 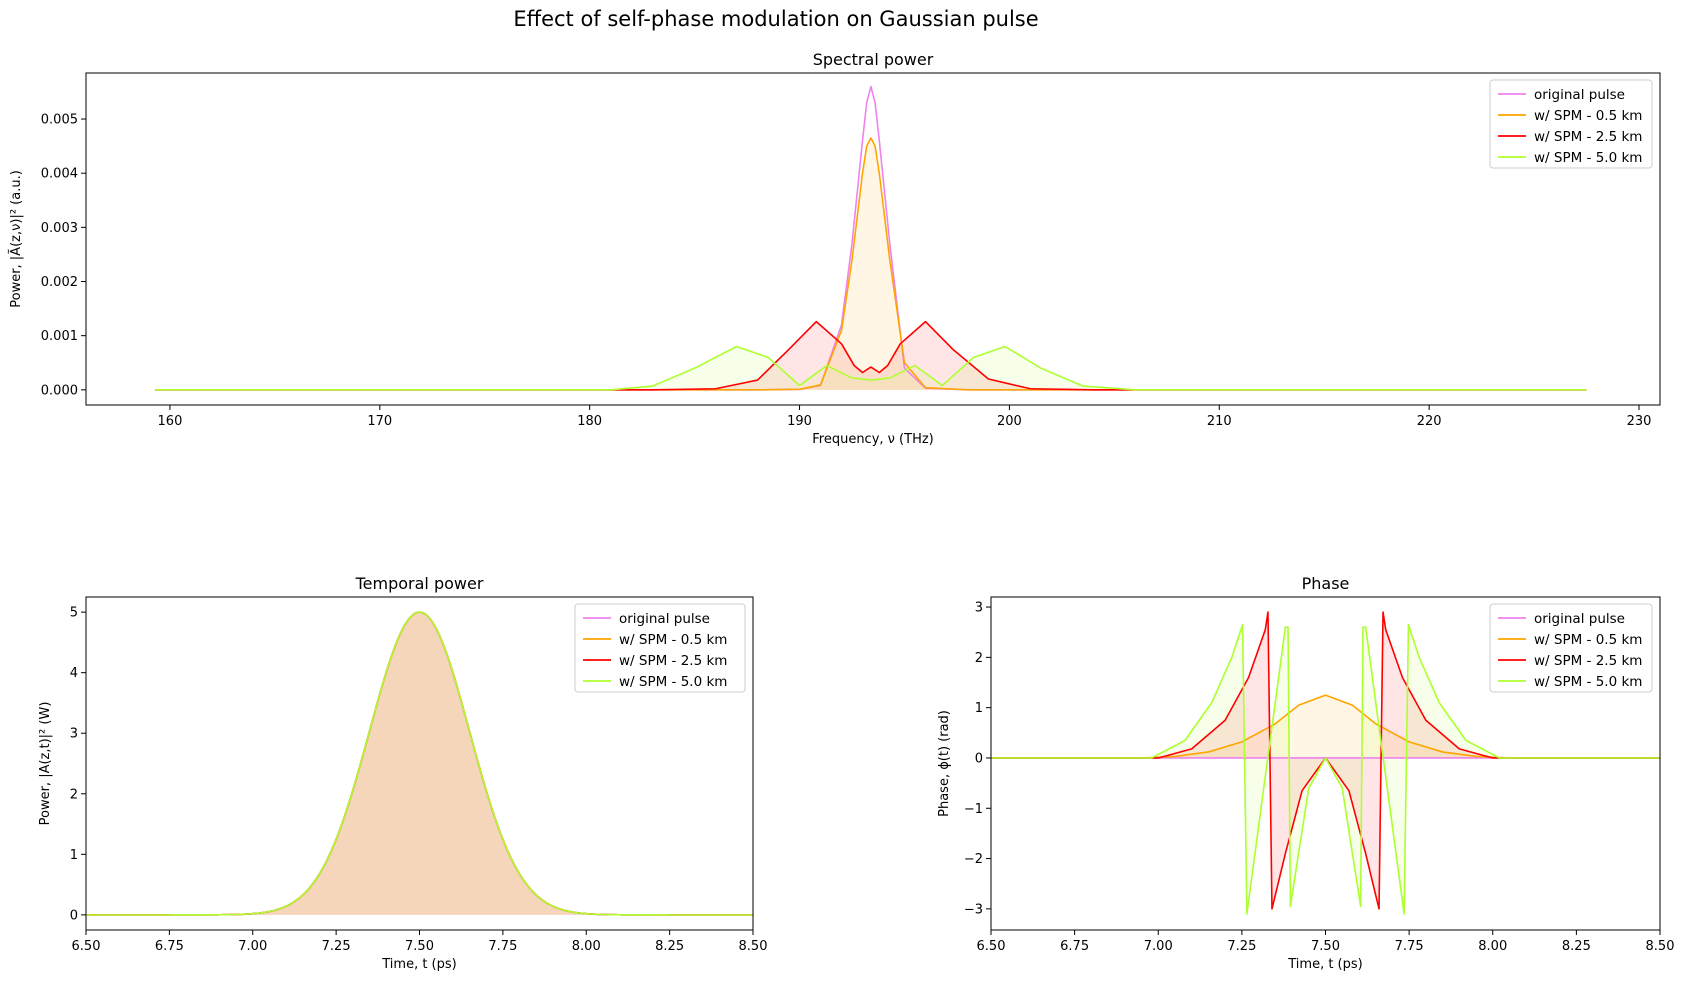 What do you see at coordinates (673, 682) in the screenshot?
I see `temporal-legend-label-w-spm-5-0-km: w/ SPM - 5.0 km` at bounding box center [673, 682].